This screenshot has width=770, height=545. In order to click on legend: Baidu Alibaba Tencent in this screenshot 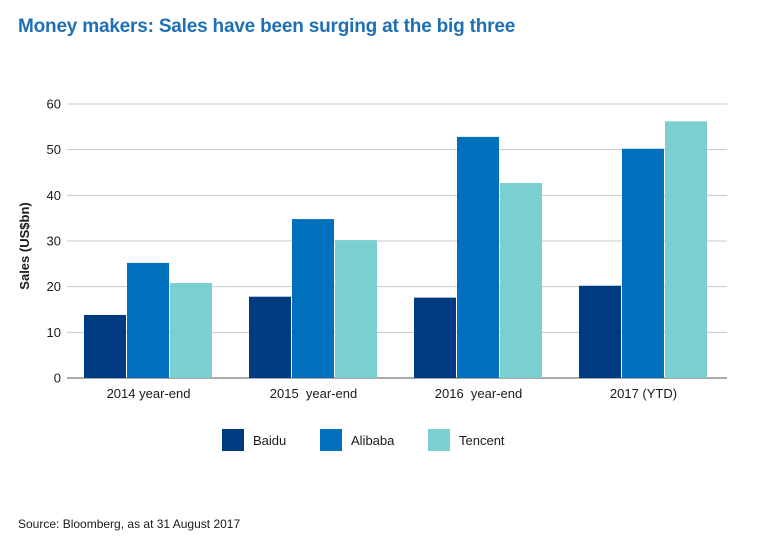, I will do `click(363, 440)`.